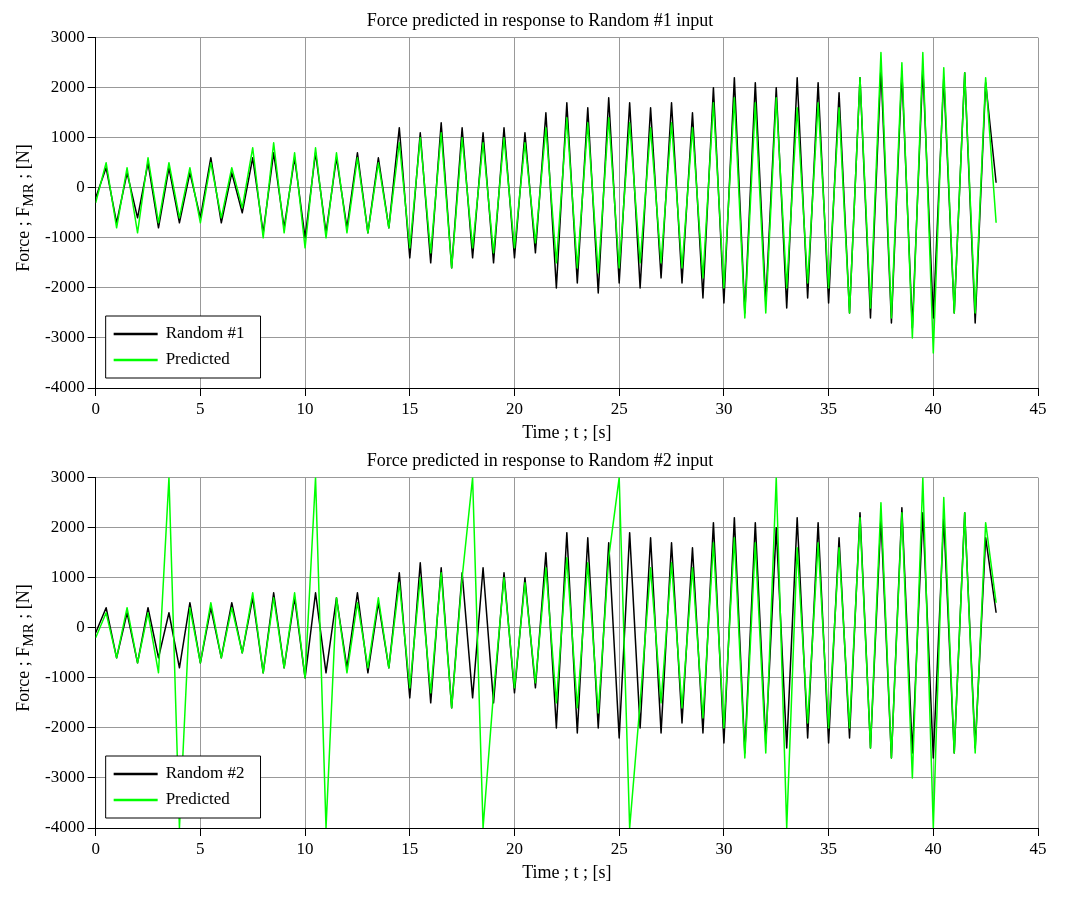 The image size is (1070, 903). Describe the element at coordinates (205, 773) in the screenshot. I see `legend-label: Random #2` at that location.